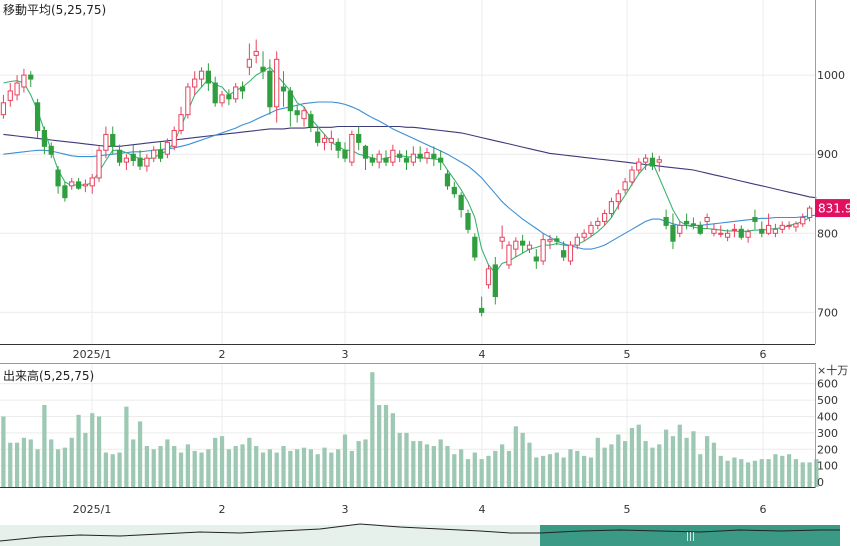 This screenshot has height=546, width=857. What do you see at coordinates (835, 209) in the screenshot?
I see `last-price-value: 831.9` at bounding box center [835, 209].